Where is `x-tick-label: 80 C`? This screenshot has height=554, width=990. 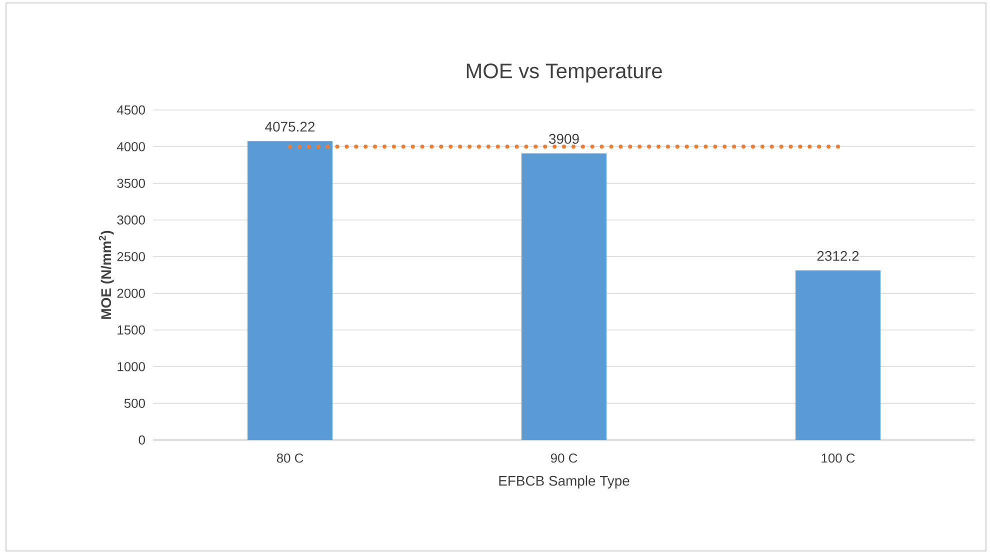 x-tick-label: 80 C is located at coordinates (290, 458).